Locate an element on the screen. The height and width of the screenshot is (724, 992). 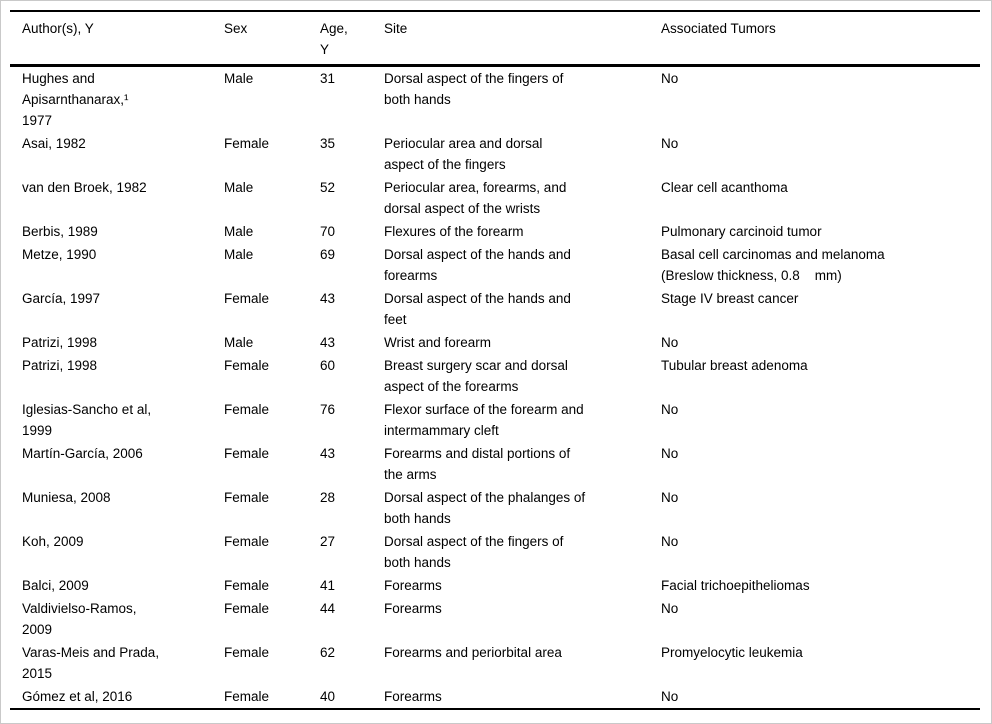
cell-associated_tumors: Tubular breast adenoma is located at coordinates (734, 365).